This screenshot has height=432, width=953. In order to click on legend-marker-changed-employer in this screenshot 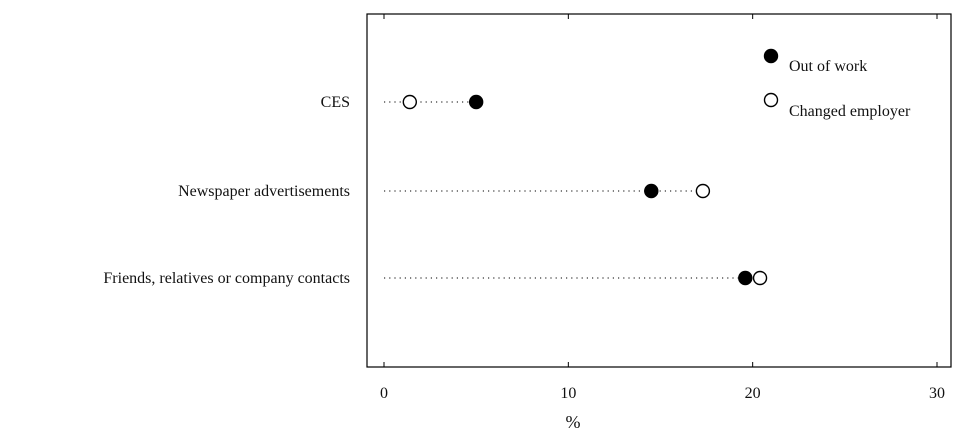, I will do `click(771, 100)`.